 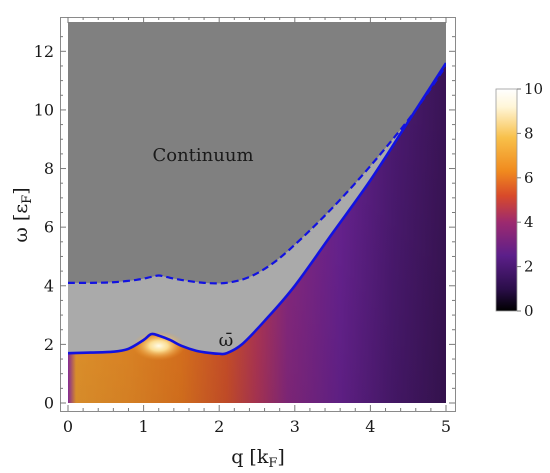 I want to click on y-tick-label: 6, so click(x=49, y=227).